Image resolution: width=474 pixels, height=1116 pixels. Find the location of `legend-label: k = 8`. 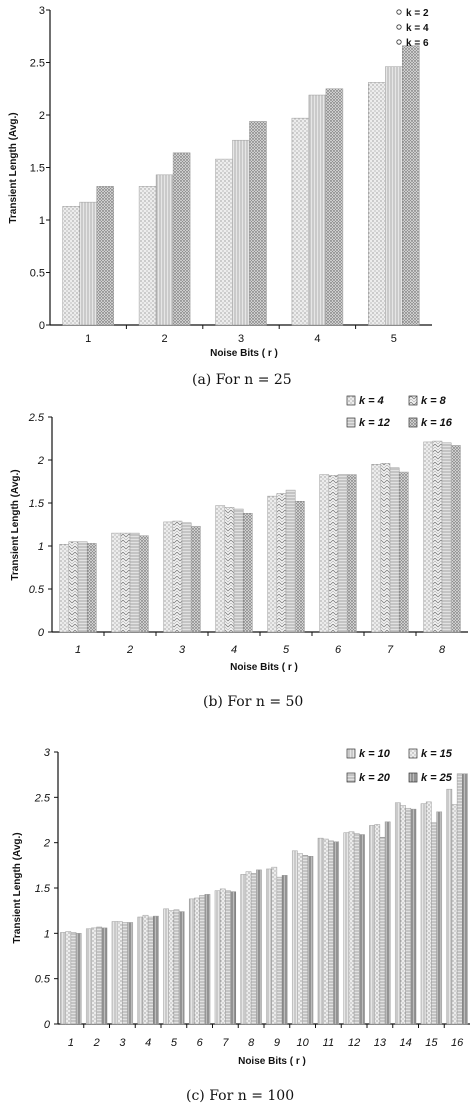

legend-label: k = 8 is located at coordinates (434, 401).